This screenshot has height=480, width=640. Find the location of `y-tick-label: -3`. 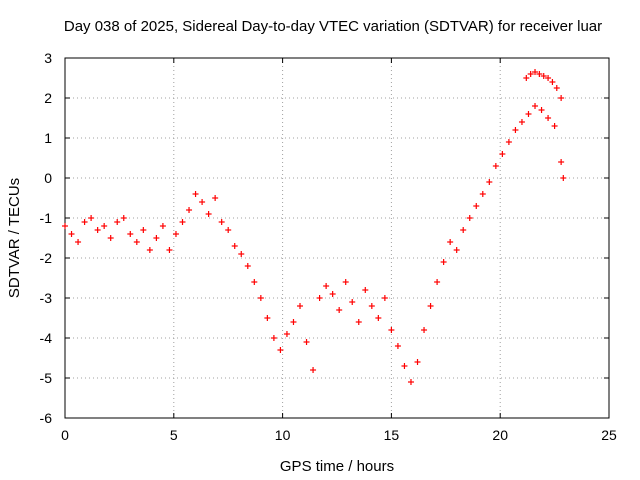

y-tick-label: -3 is located at coordinates (46, 298).